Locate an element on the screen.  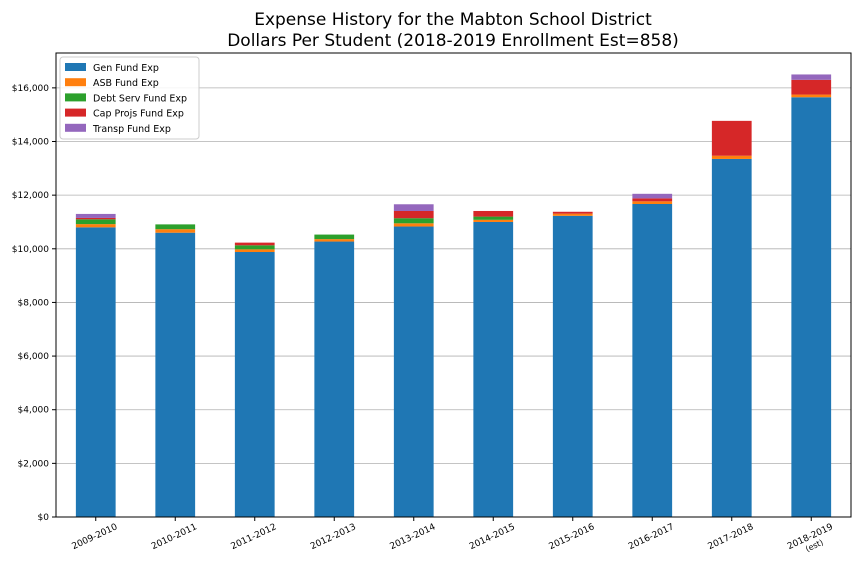
legend-label: Transp Fund Exp is located at coordinates (131, 129).